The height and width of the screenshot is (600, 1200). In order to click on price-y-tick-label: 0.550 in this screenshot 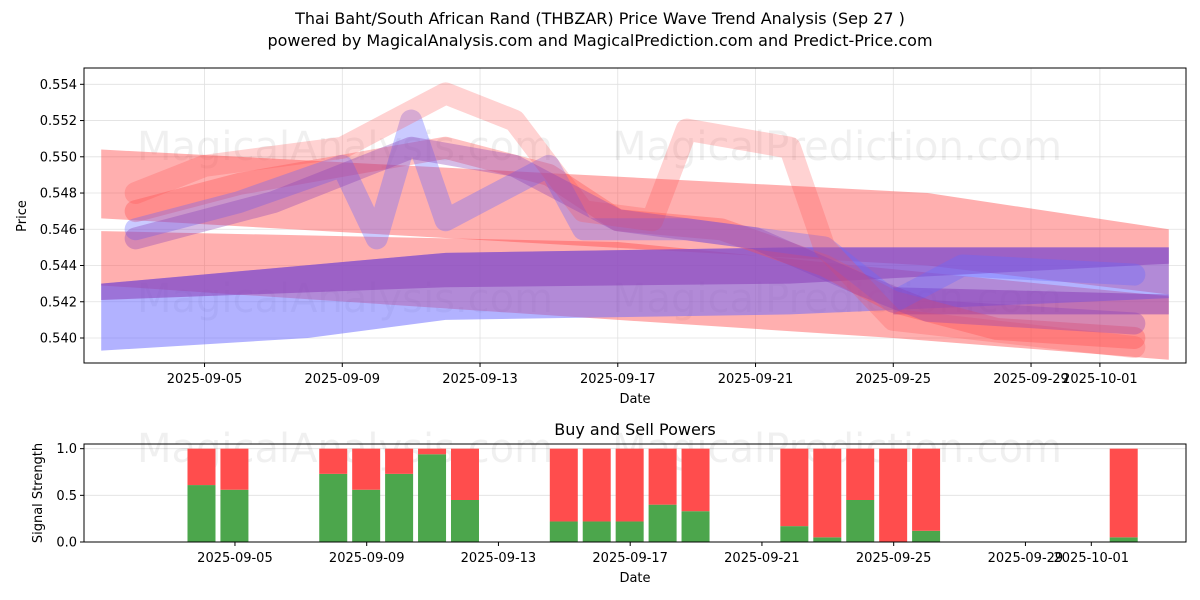, I will do `click(58, 157)`.